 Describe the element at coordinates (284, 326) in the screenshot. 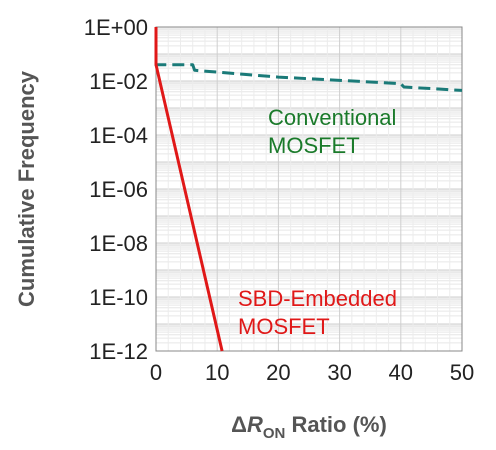

I see `series-annotation-1: MOSFET` at that location.